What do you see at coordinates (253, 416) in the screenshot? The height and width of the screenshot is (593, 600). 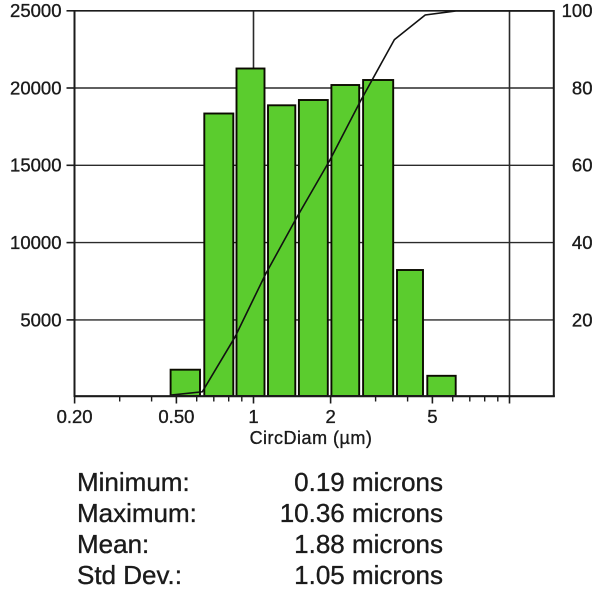 I see `svg-text: 1` at bounding box center [253, 416].